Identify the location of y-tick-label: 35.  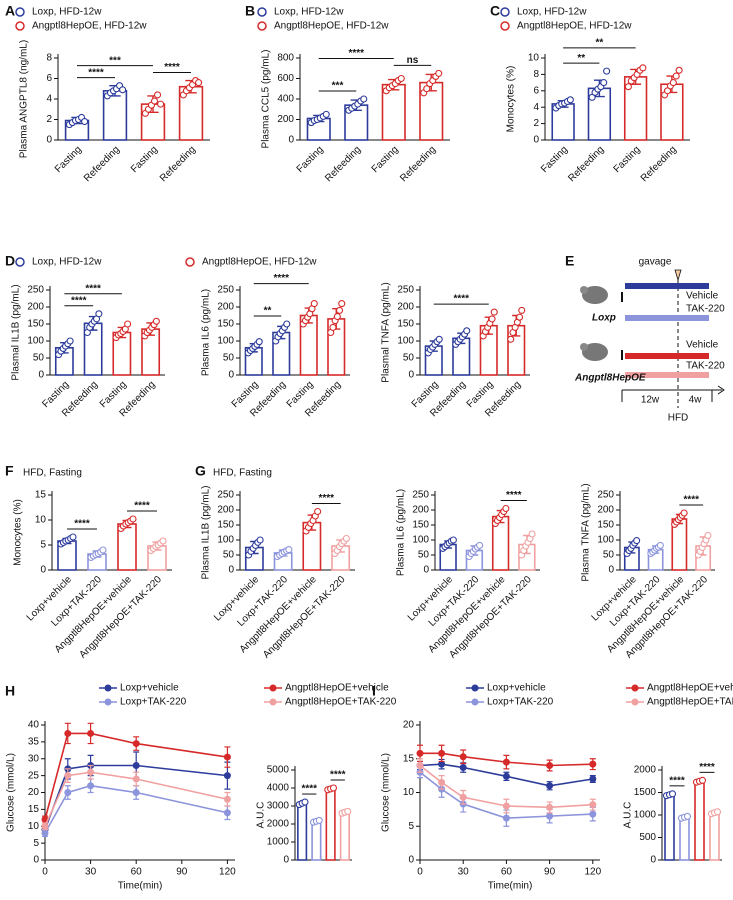
(34, 742).